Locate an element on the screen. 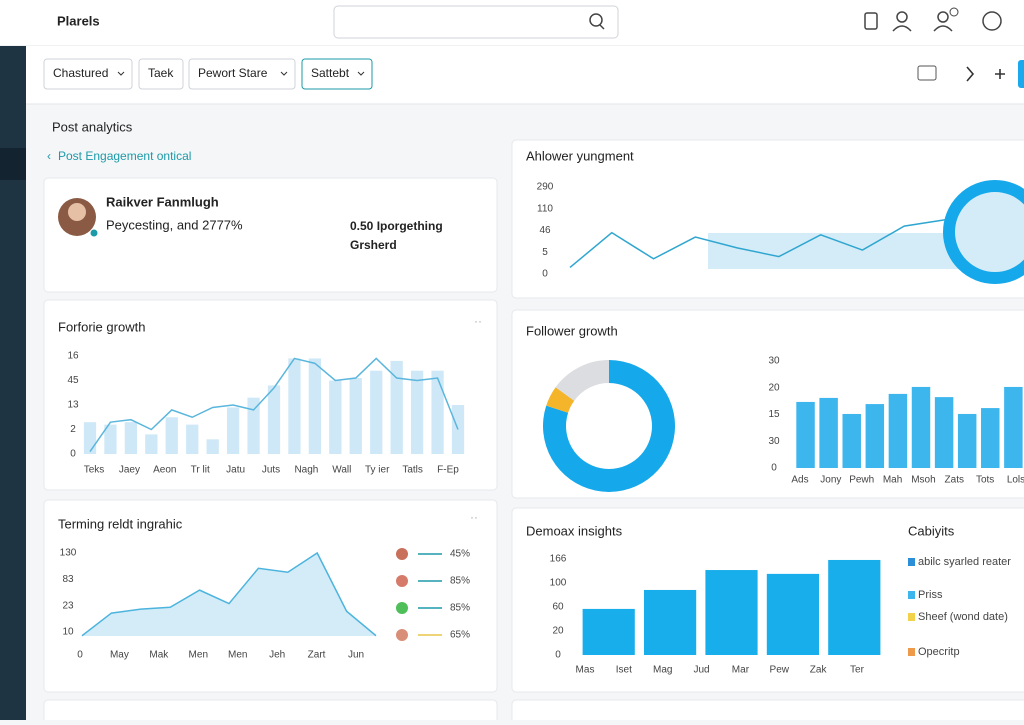 The image size is (1024, 725). add-icon is located at coordinates (1000, 74).